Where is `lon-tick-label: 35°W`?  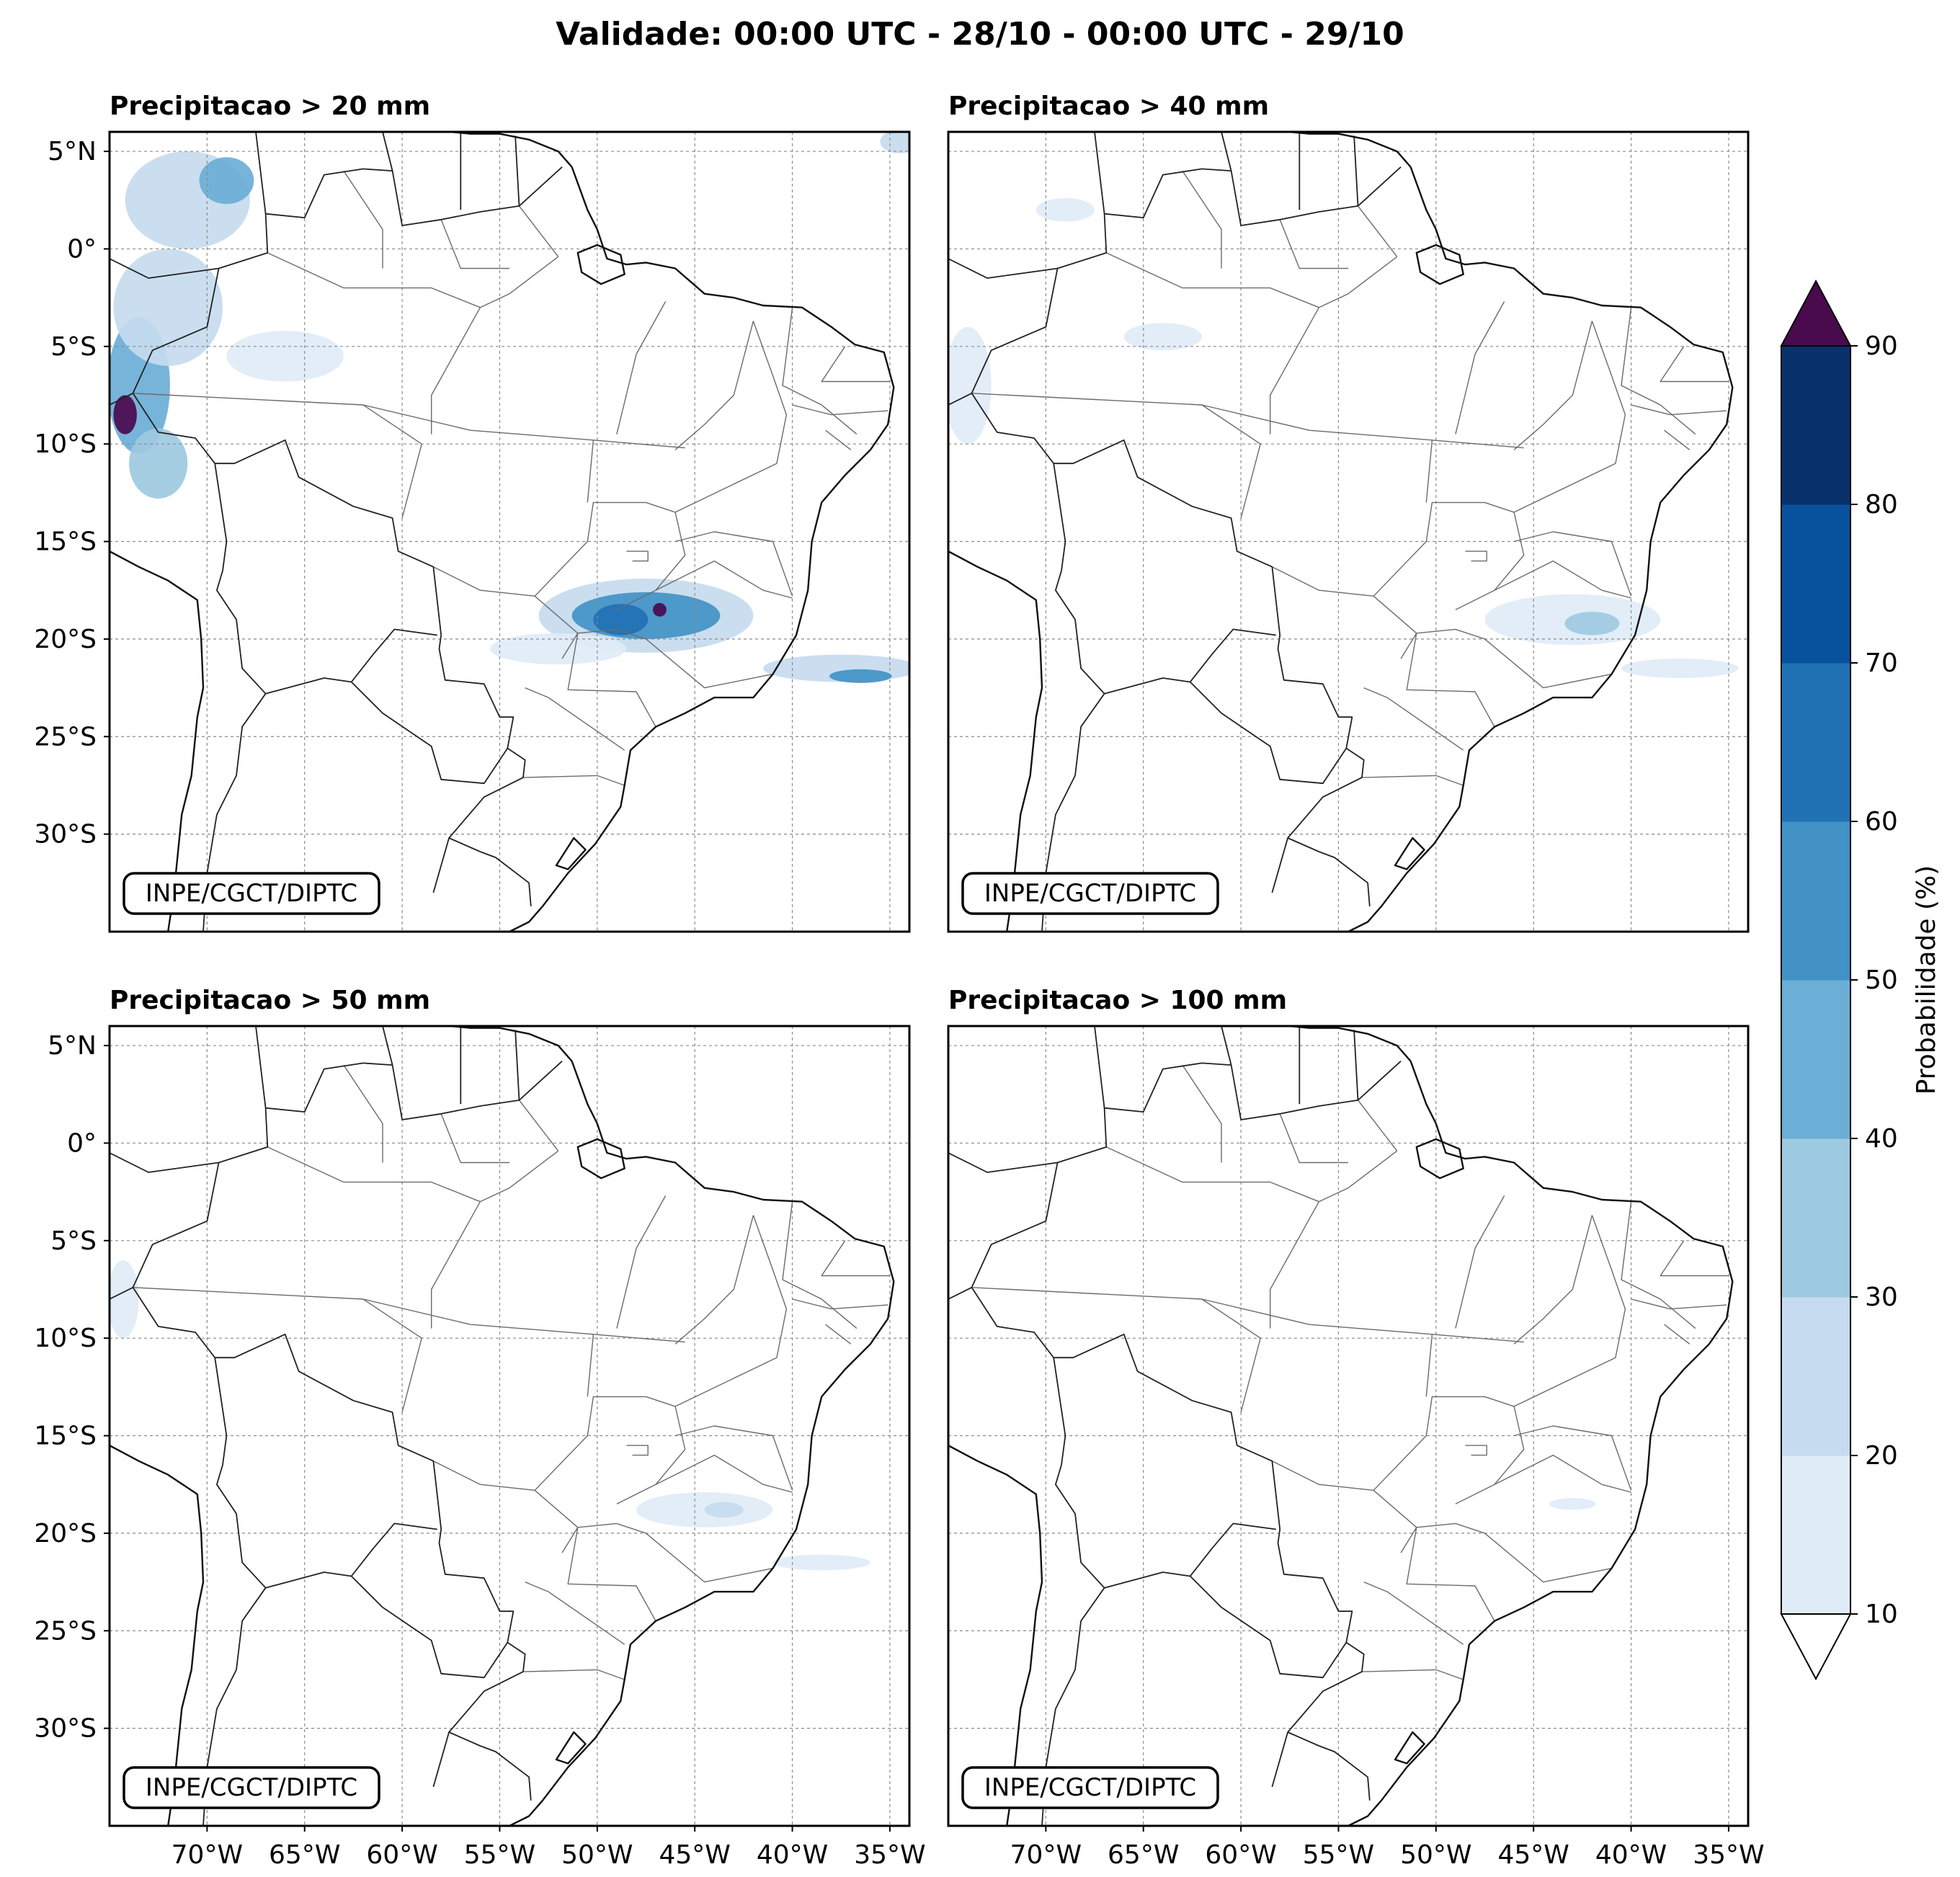
lon-tick-label: 35°W is located at coordinates (889, 1855).